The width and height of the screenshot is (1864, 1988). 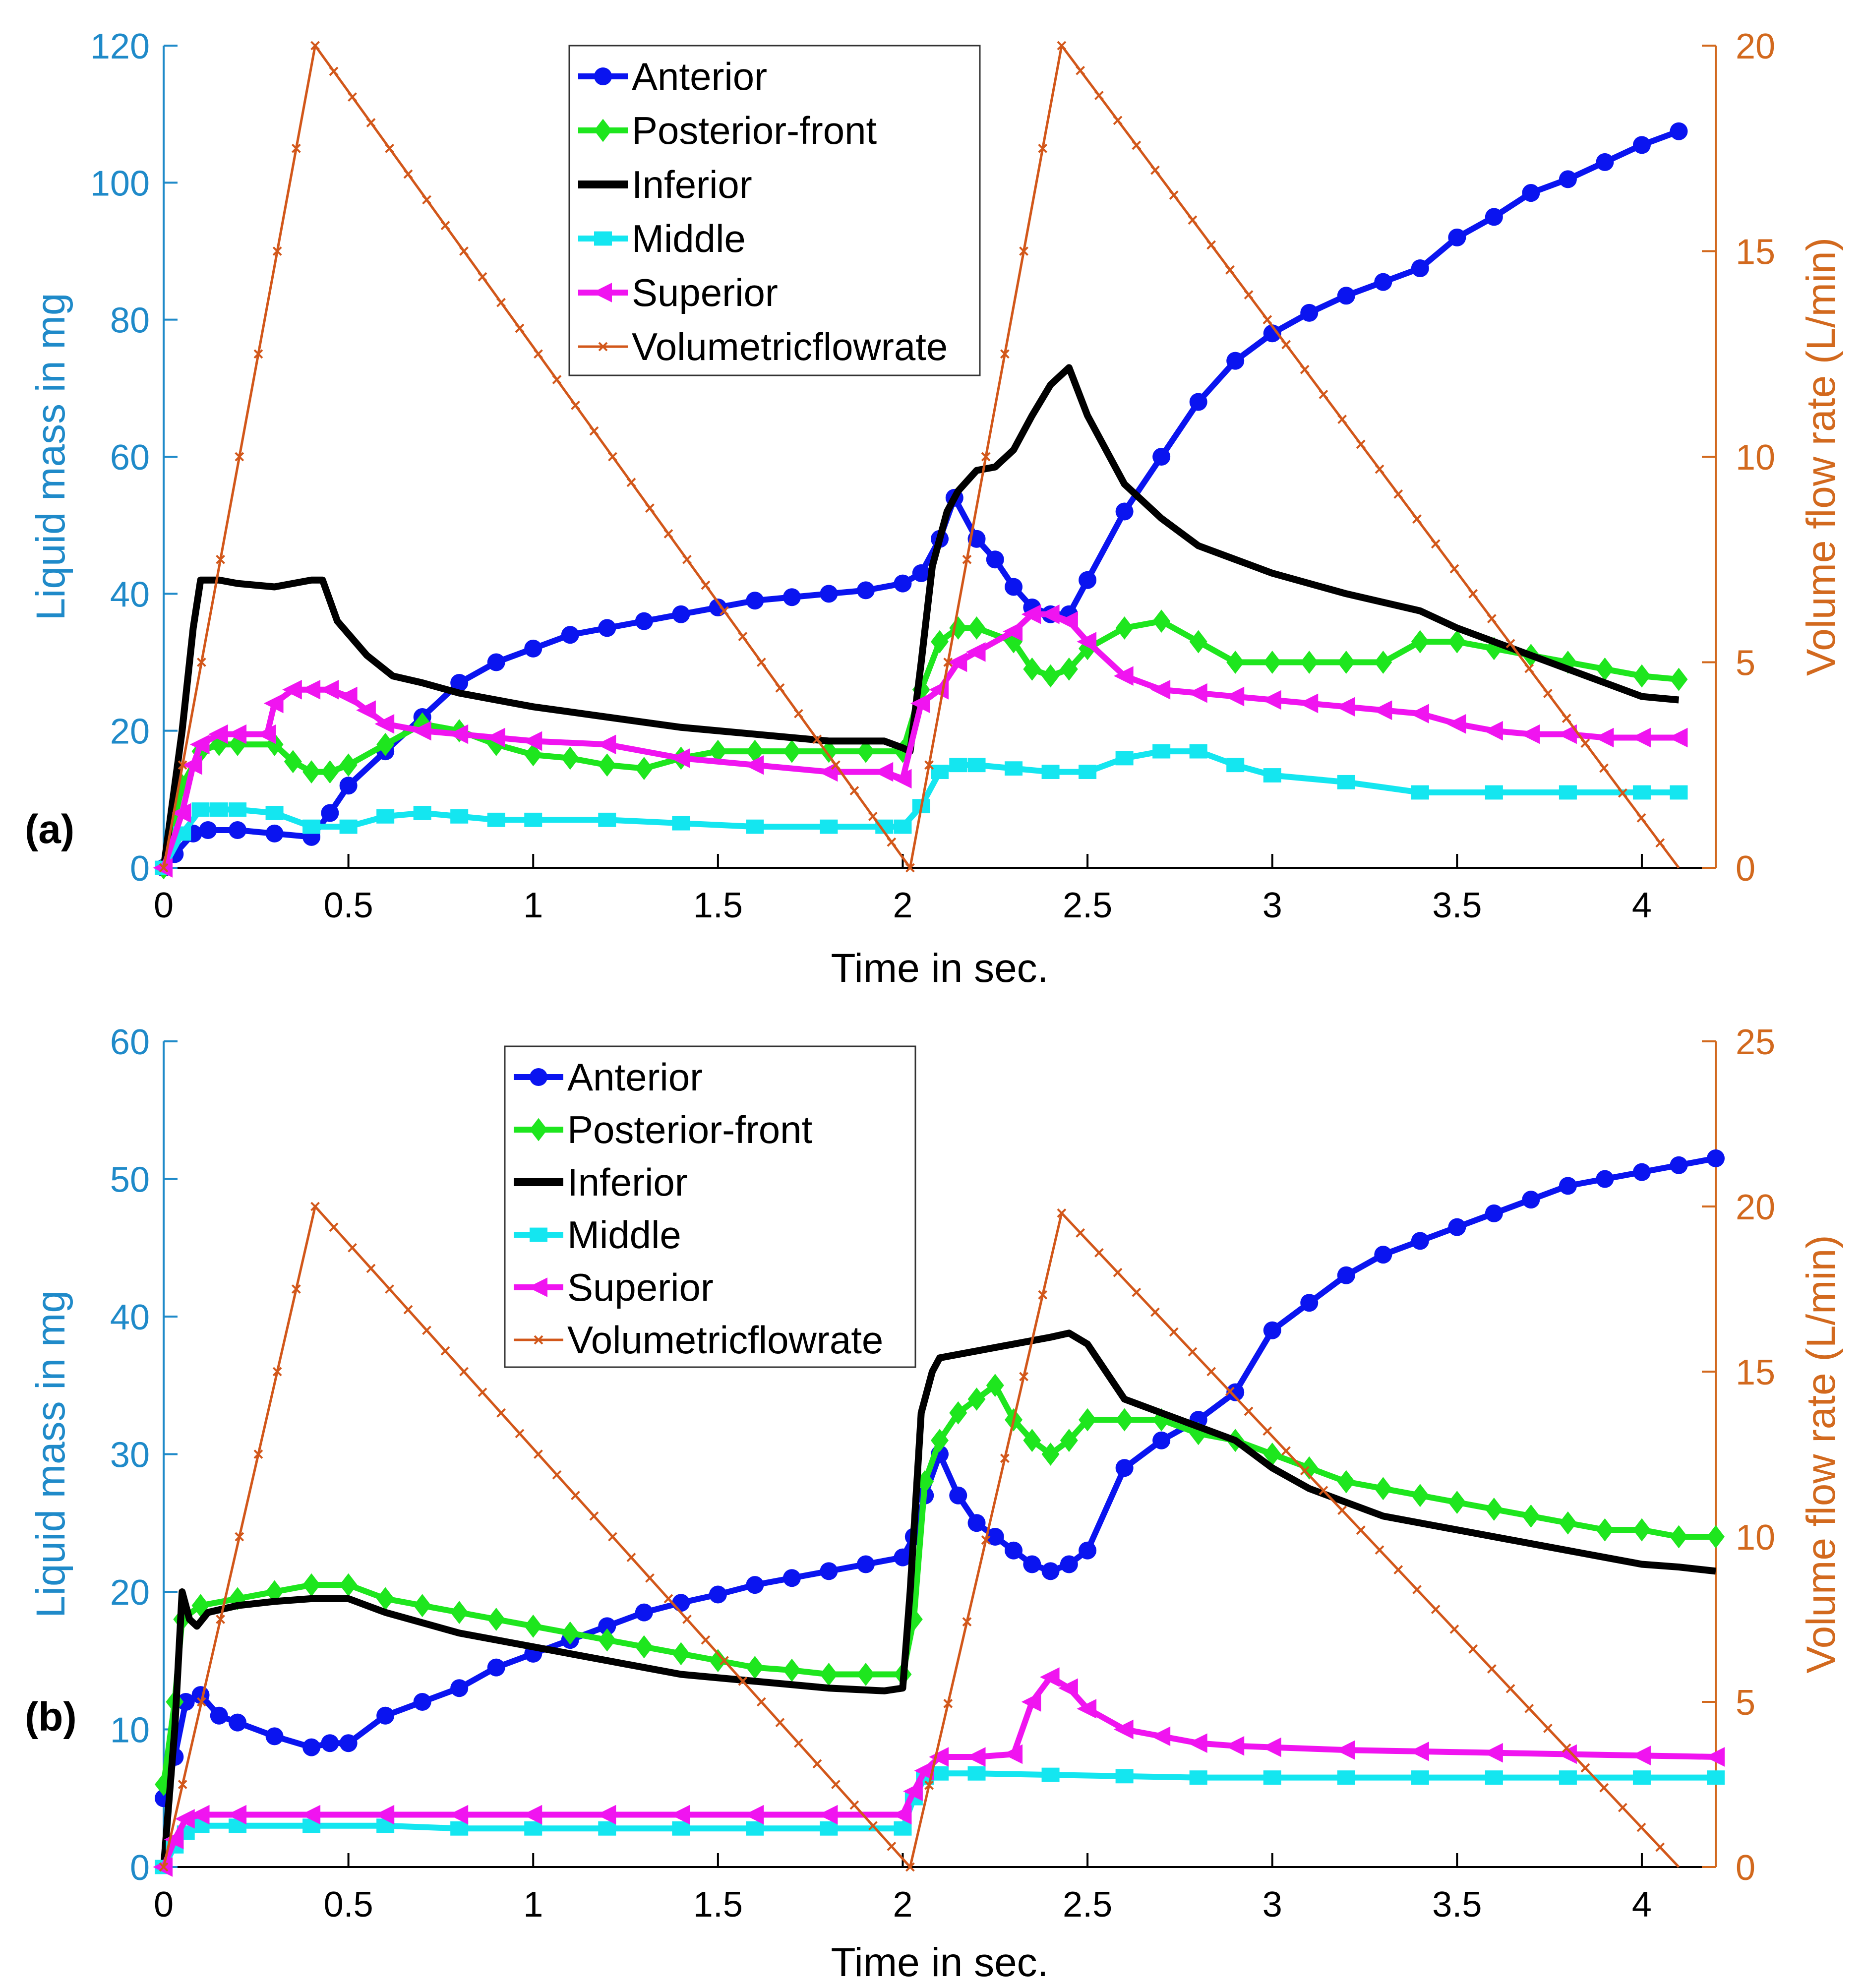 What do you see at coordinates (603, 238) in the screenshot?
I see `legend-swatch-marker` at bounding box center [603, 238].